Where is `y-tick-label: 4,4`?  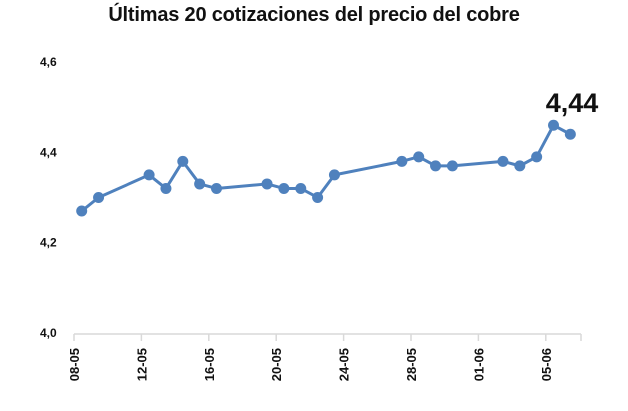
y-tick-label: 4,4 is located at coordinates (48, 152).